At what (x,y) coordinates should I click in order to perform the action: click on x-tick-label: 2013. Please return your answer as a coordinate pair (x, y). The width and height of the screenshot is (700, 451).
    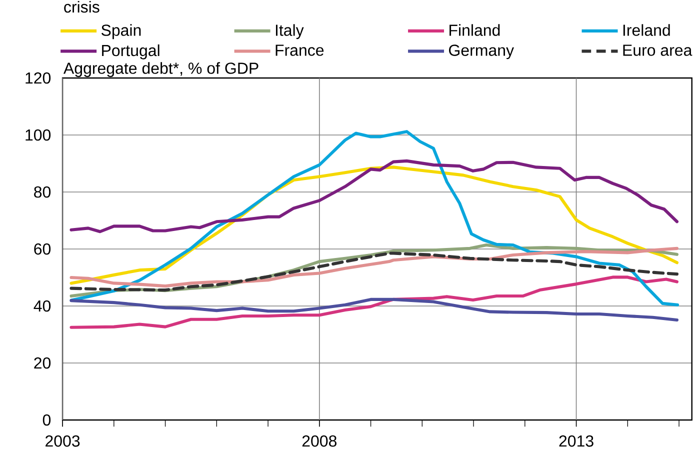
    Looking at the image, I should click on (576, 441).